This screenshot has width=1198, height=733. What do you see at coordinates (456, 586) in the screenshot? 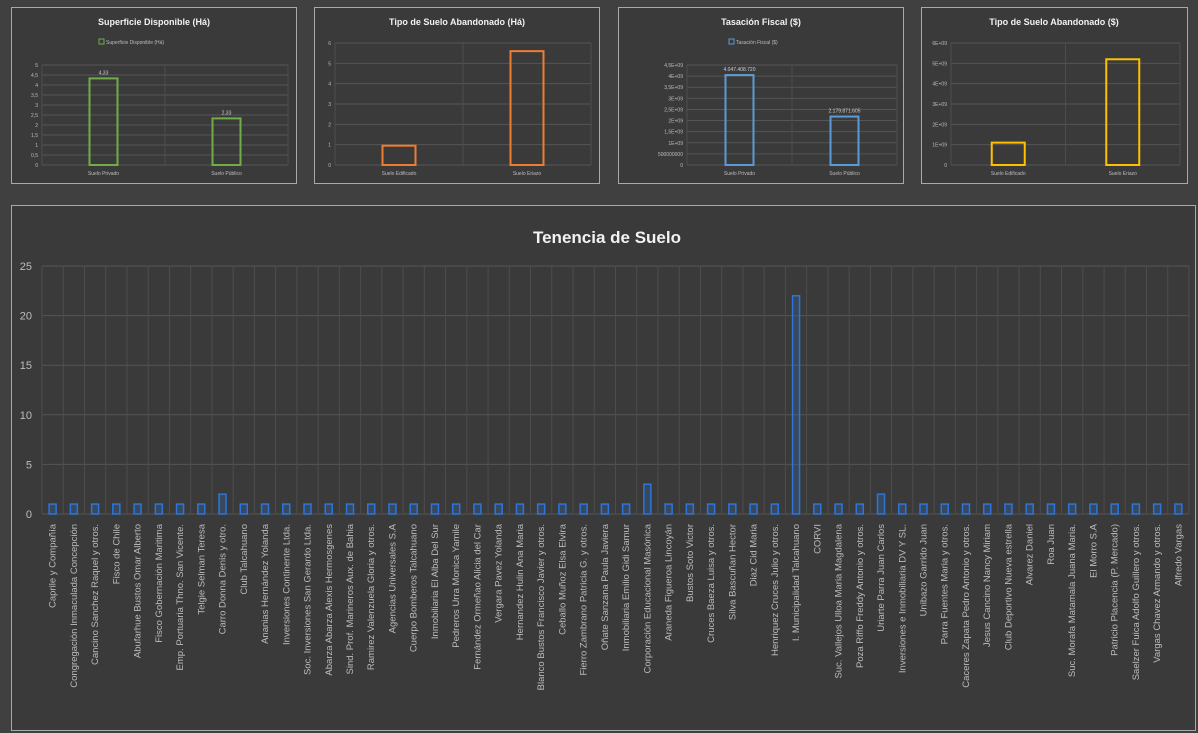
I see `x-tick-label: Pedreros Urra Monica Yamile` at bounding box center [456, 586].